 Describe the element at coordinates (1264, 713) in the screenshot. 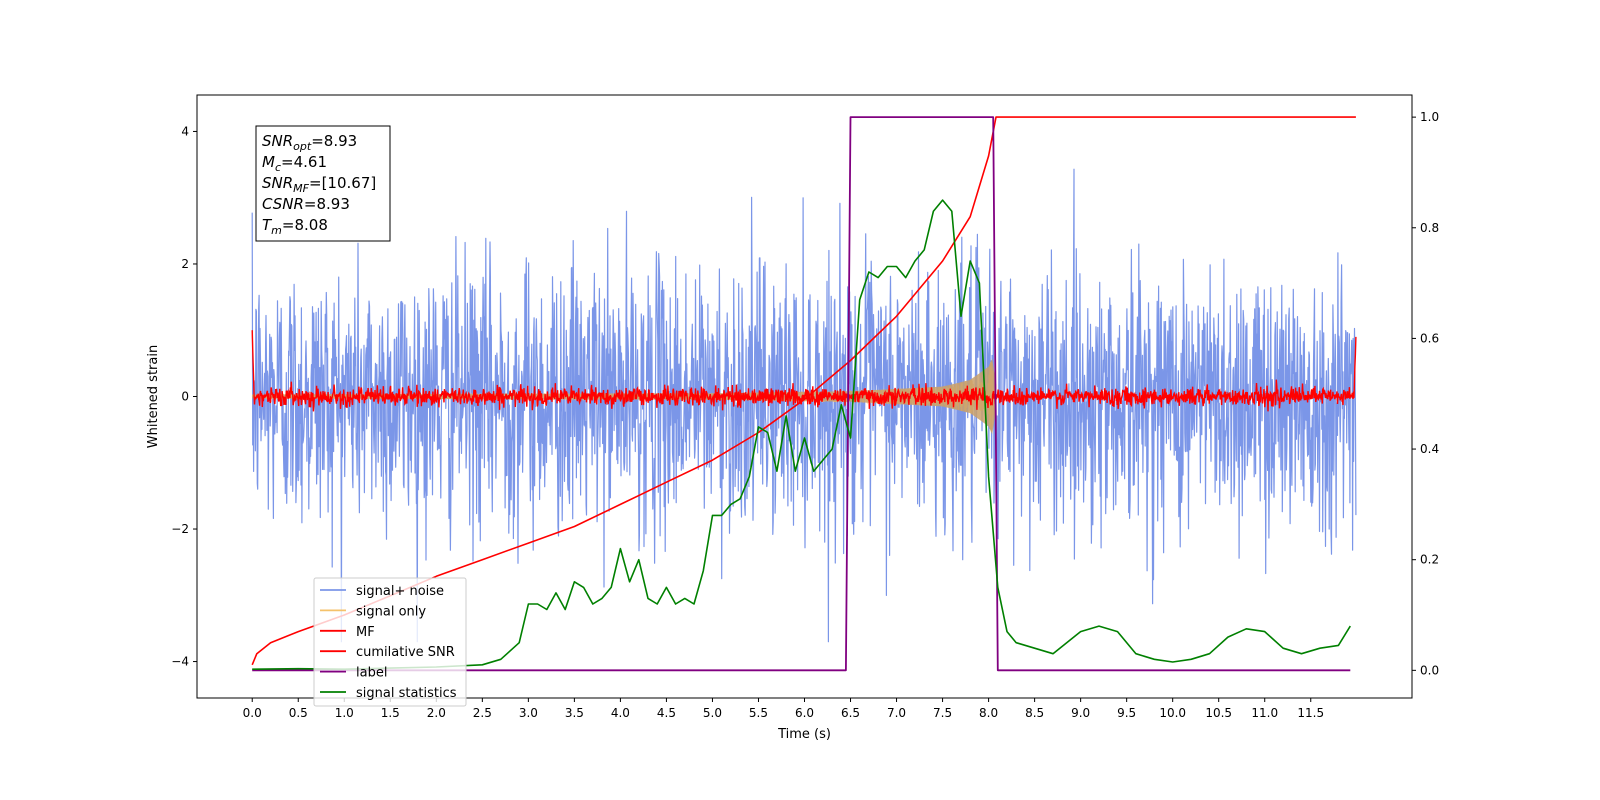

I see `x-tick-label: 11.0` at that location.